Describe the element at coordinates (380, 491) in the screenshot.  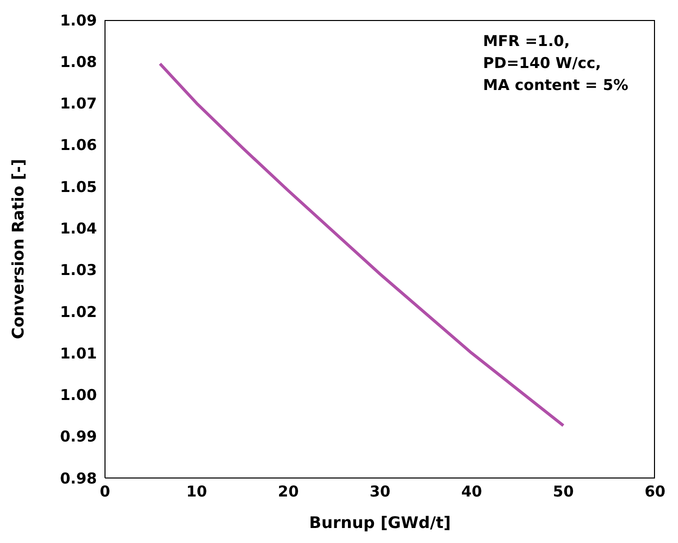
I see `x-tick-label: 30` at that location.